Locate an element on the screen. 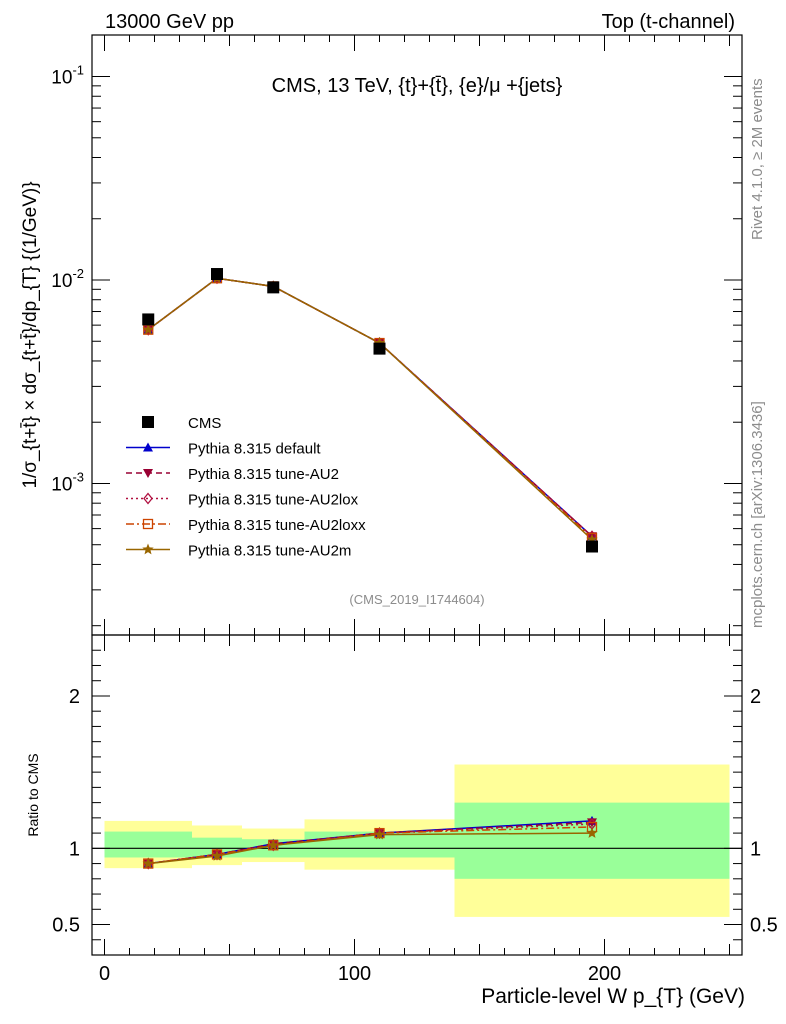 This screenshot has height=1024, width=786. ratio-y-tick-label: 0.5 is located at coordinates (66, 926).